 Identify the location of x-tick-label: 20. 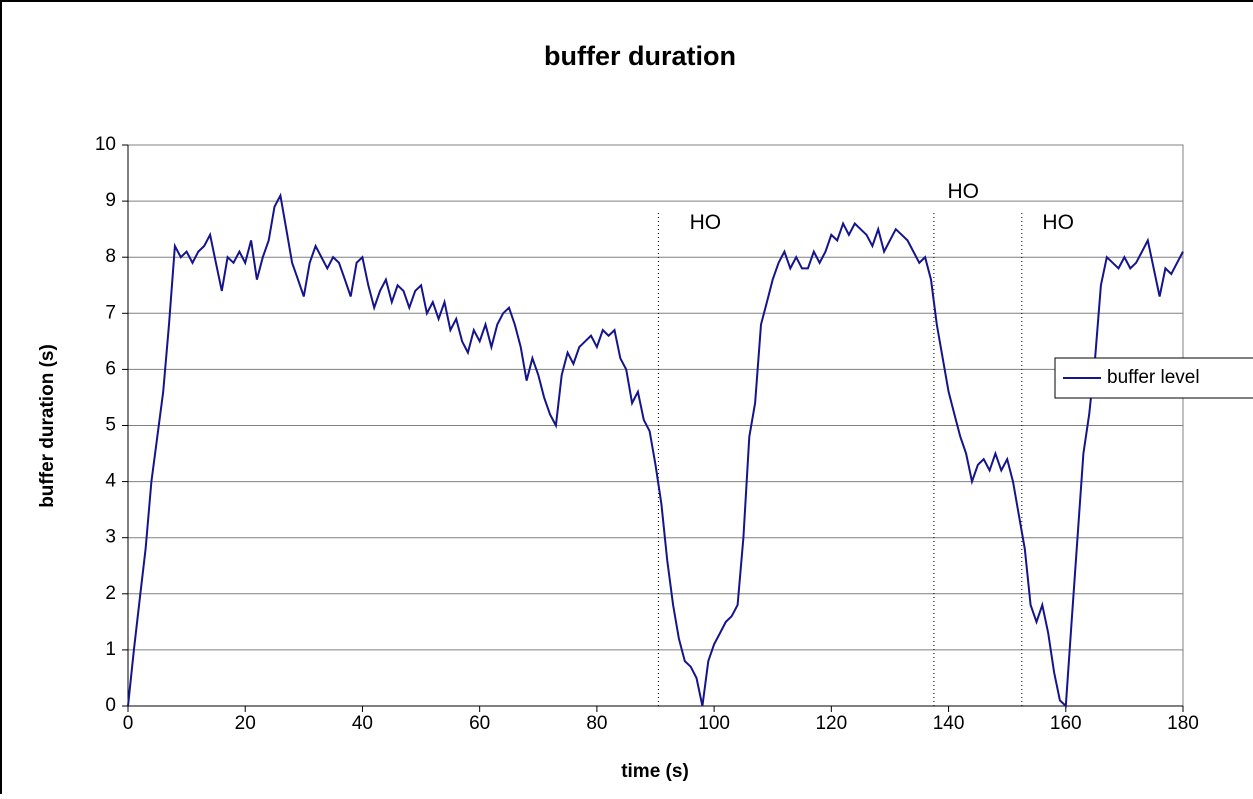
(245, 723).